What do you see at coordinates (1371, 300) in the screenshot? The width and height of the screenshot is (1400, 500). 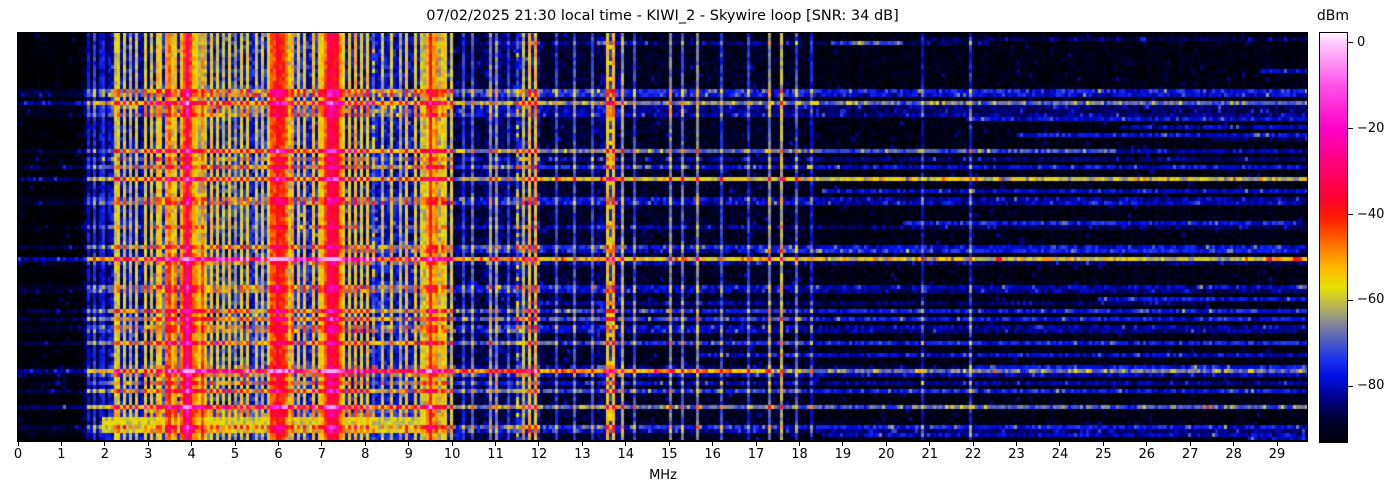 I see `colorbar-tick-label: −60` at bounding box center [1371, 300].